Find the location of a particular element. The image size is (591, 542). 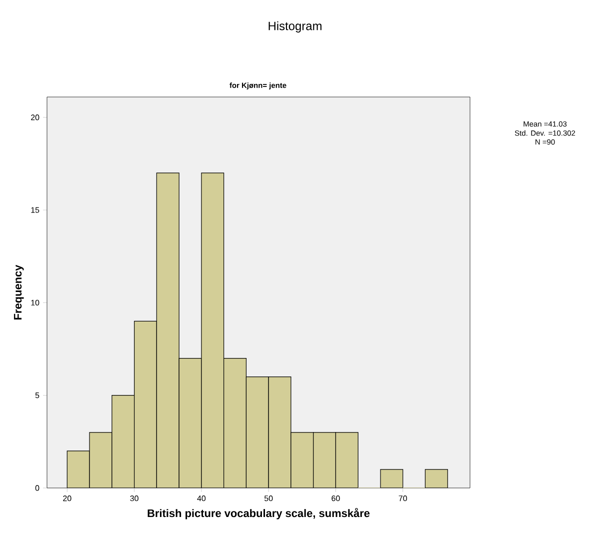

y-axis-title: Frequency is located at coordinates (19, 292).